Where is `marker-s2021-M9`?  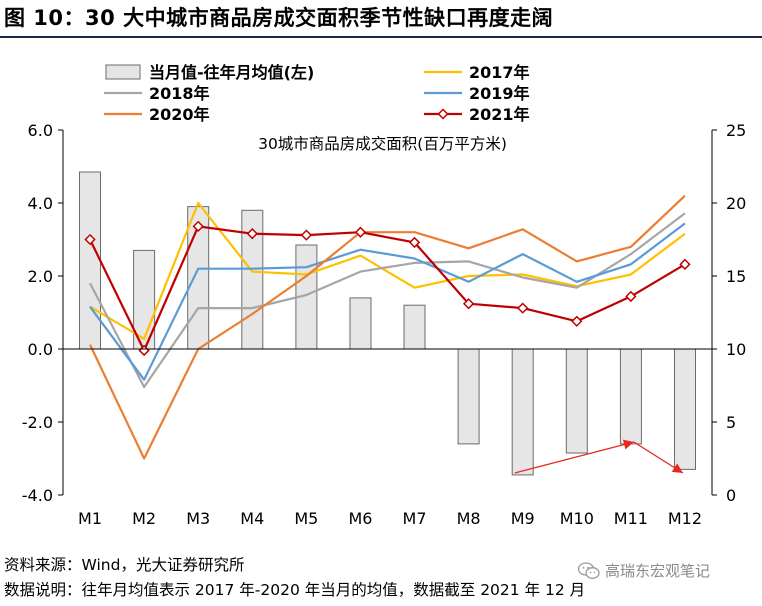
marker-s2021-M9 is located at coordinates (523, 308).